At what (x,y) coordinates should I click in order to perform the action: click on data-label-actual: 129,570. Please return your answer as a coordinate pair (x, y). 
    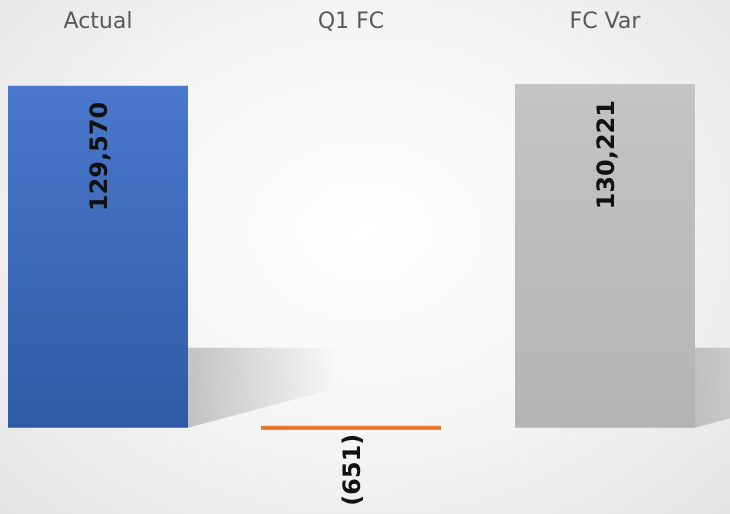
    Looking at the image, I should click on (99, 156).